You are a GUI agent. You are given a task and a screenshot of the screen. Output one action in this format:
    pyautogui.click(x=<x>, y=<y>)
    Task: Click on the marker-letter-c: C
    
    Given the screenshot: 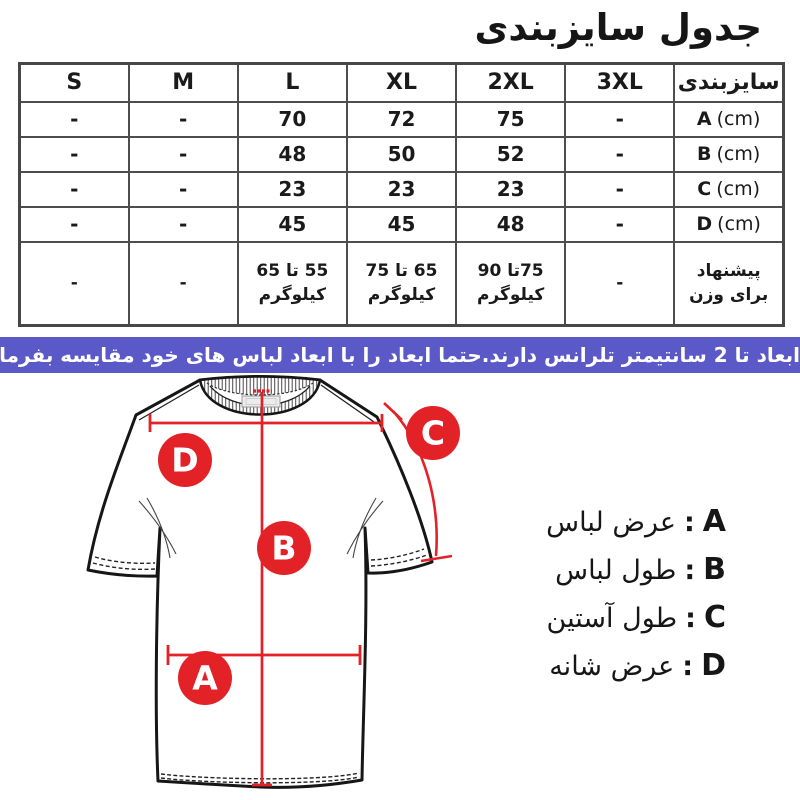 What is the action you would take?
    pyautogui.click(x=433, y=433)
    